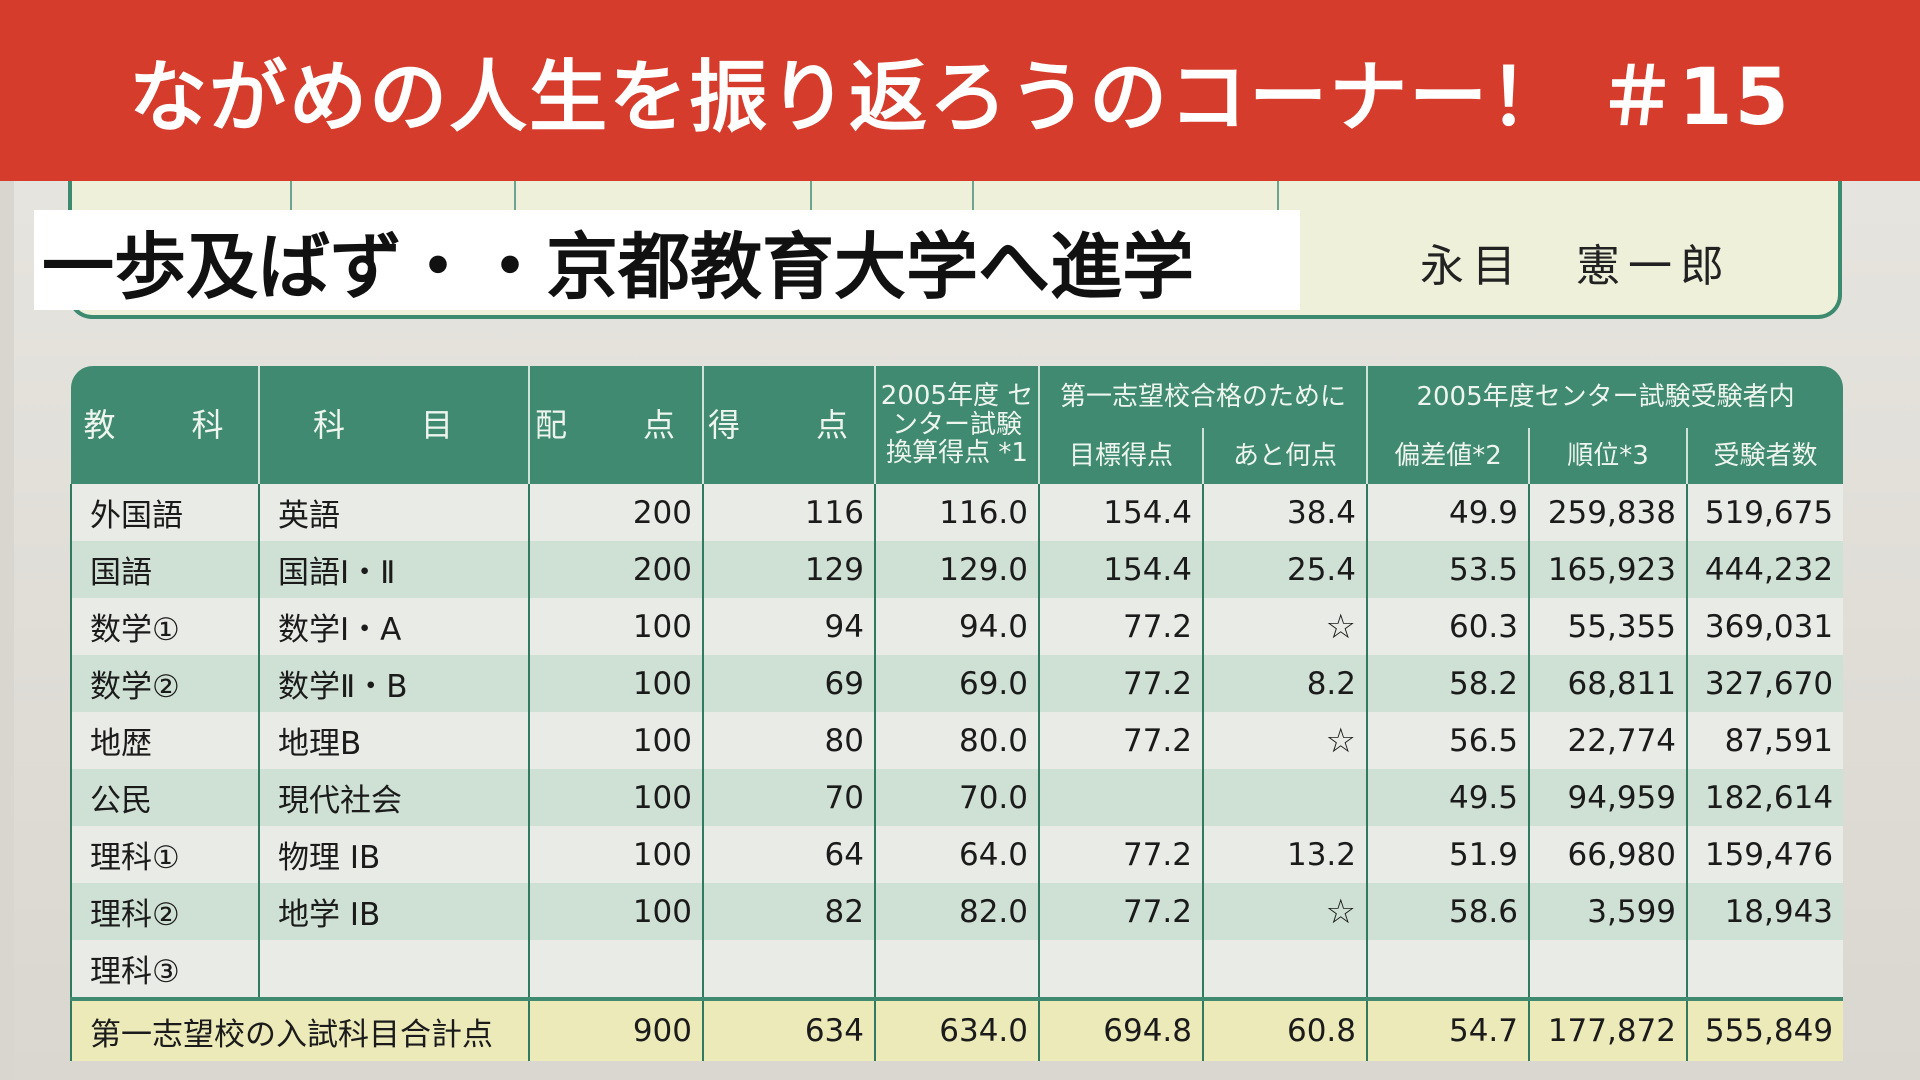  What do you see at coordinates (1608, 626) in the screenshot?
I see `cell-juni: 55,355` at bounding box center [1608, 626].